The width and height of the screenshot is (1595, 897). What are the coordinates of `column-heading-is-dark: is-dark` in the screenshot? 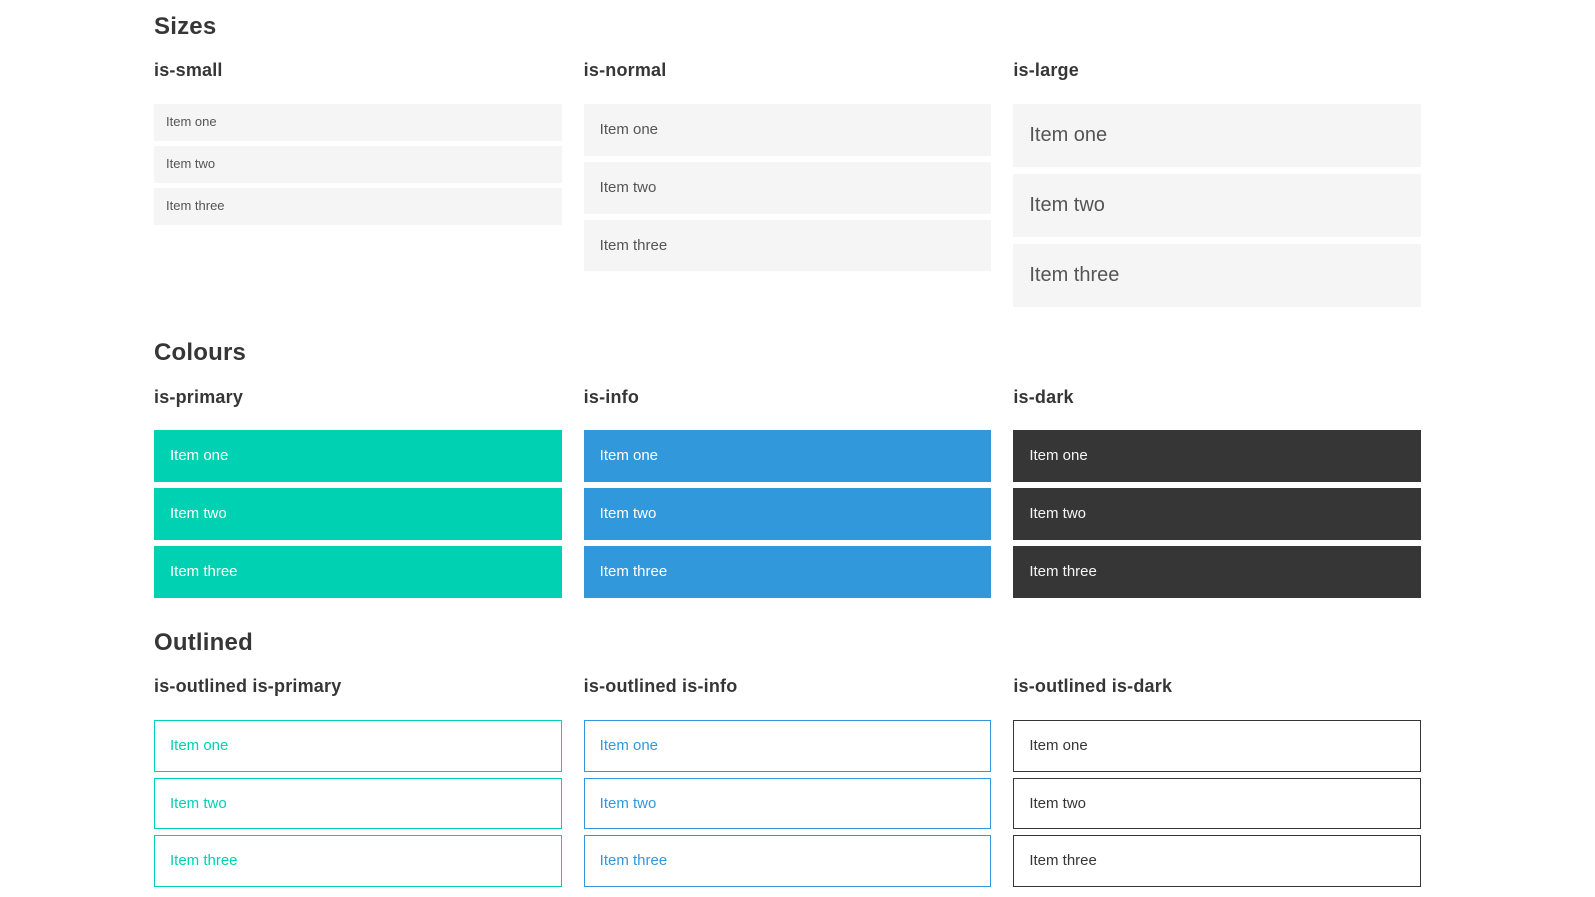 It's located at (1043, 396).